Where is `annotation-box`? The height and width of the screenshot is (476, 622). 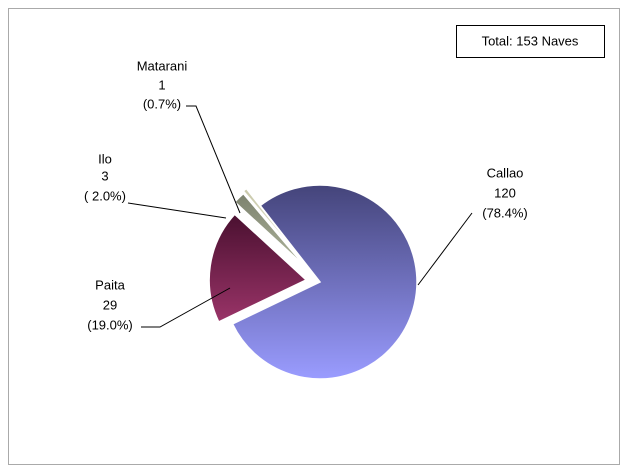
annotation-box is located at coordinates (530, 41).